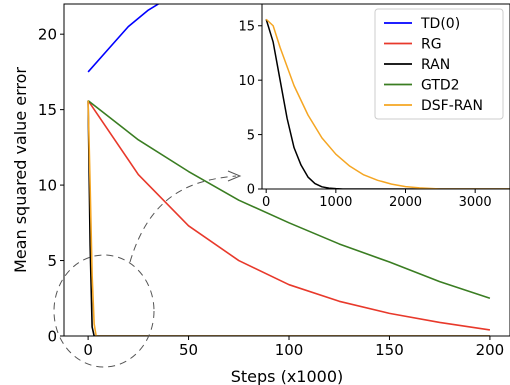  I want to click on inset-y-tick-label: 0, so click(251, 190).